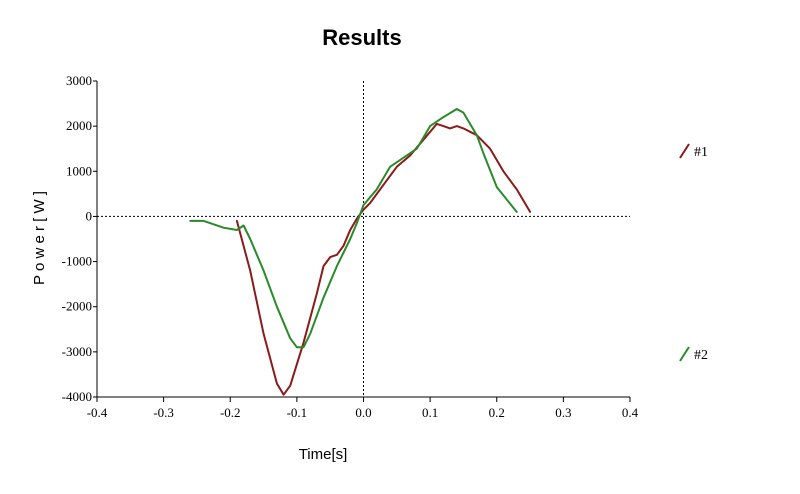  What do you see at coordinates (97, 412) in the screenshot?
I see `x-tick-label: -0.4` at bounding box center [97, 412].